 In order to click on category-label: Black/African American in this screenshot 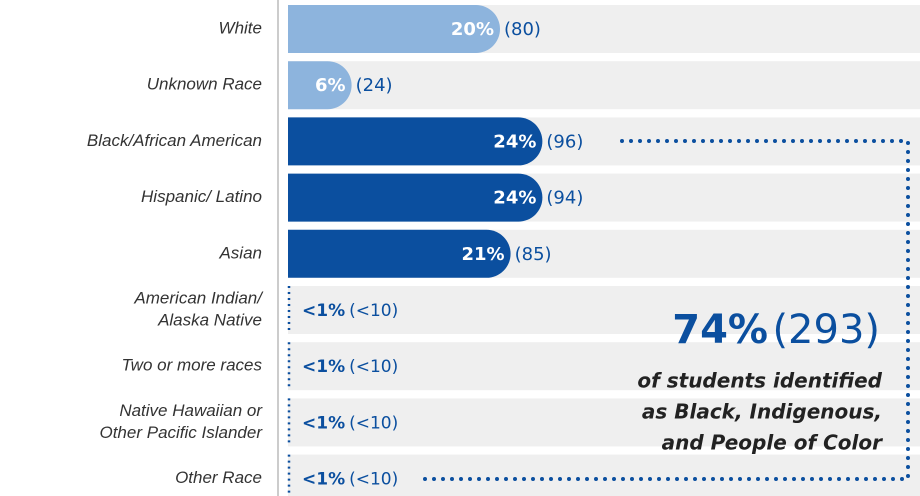, I will do `click(174, 140)`.